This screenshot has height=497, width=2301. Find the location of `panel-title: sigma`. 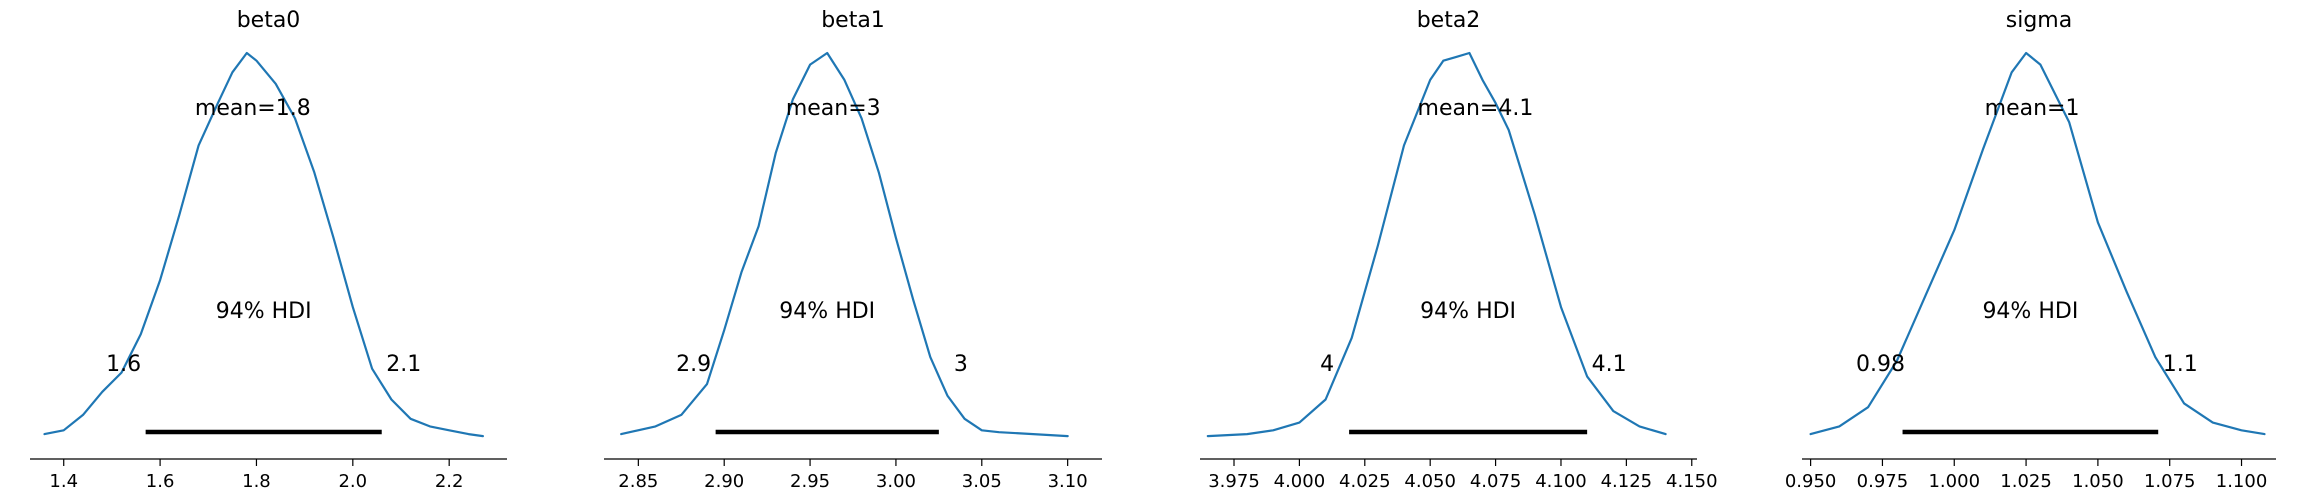

panel-title: sigma is located at coordinates (2039, 20).